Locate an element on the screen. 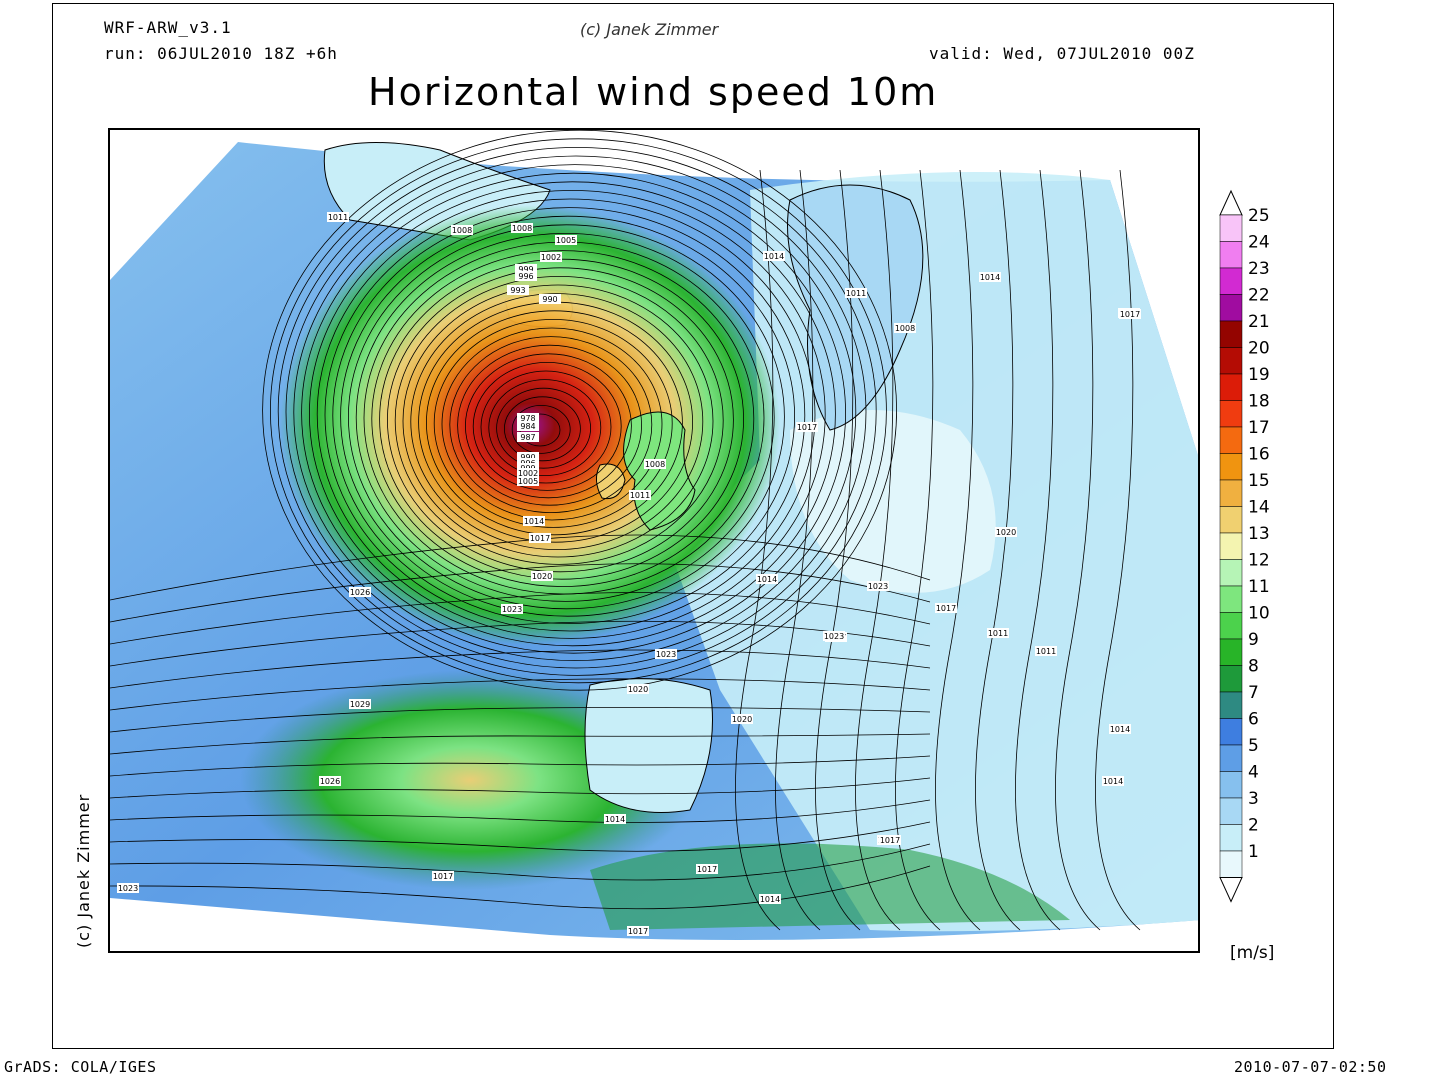 The image size is (1440, 1080). isobar-label: 996 is located at coordinates (525, 276).